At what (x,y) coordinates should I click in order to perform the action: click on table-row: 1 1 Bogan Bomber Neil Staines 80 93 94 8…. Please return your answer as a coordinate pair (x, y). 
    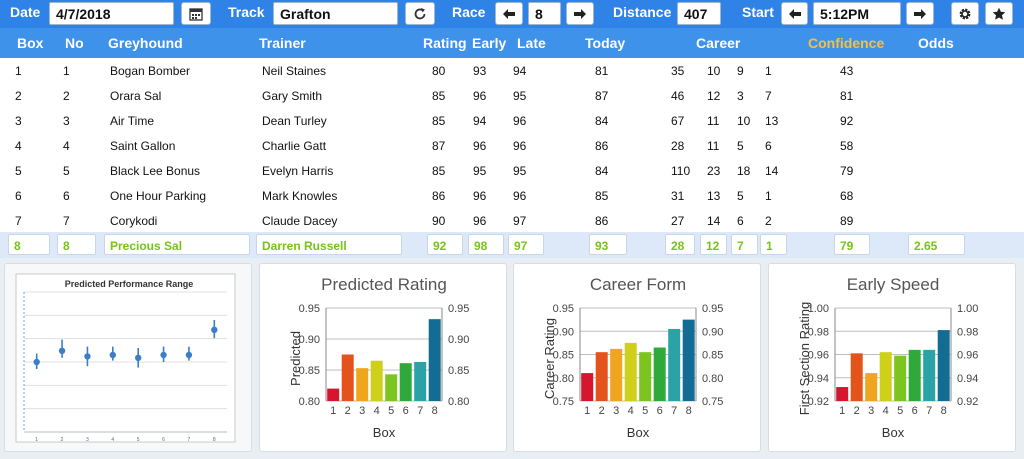
    Looking at the image, I should click on (512, 70).